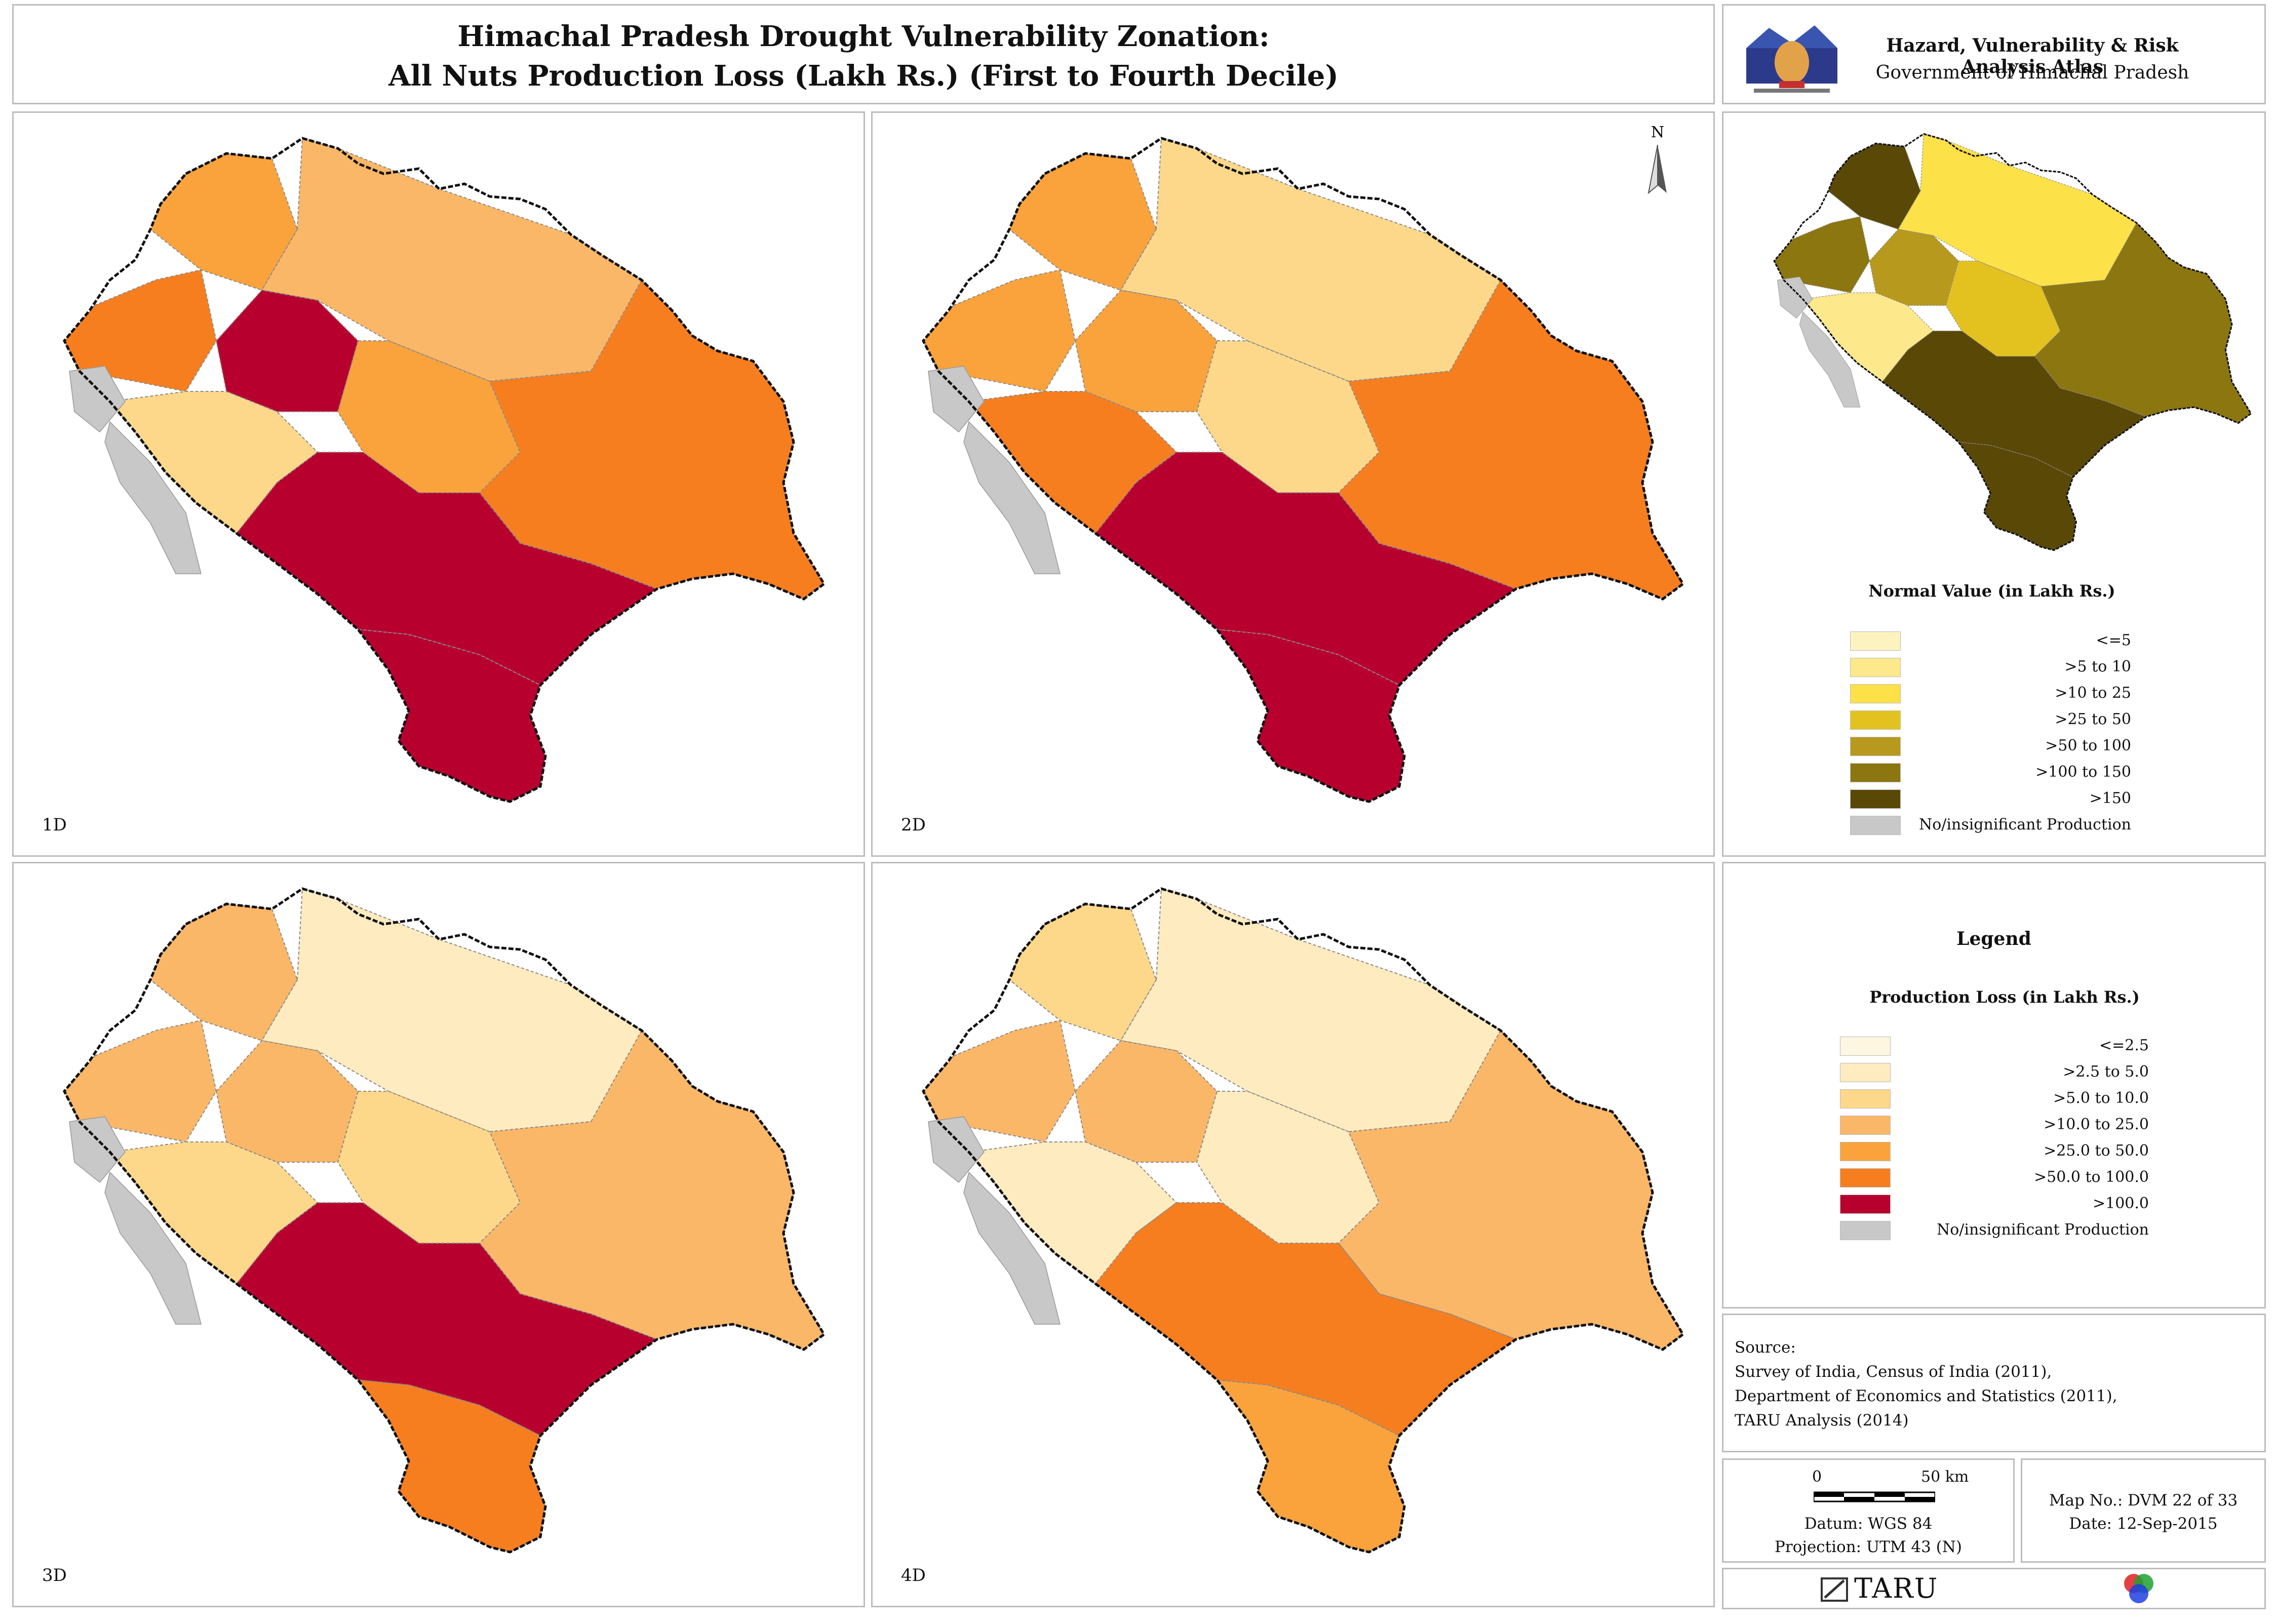 This screenshot has width=2276, height=1624. What do you see at coordinates (1792, 59) in the screenshot?
I see `government-emblem-icon` at bounding box center [1792, 59].